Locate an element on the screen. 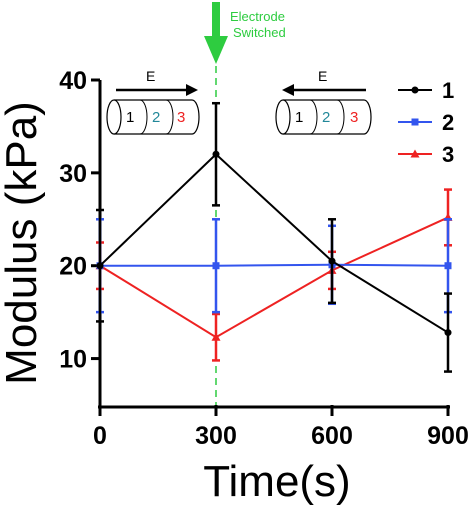 The width and height of the screenshot is (474, 507). down-arrow-head-icon is located at coordinates (216, 50).